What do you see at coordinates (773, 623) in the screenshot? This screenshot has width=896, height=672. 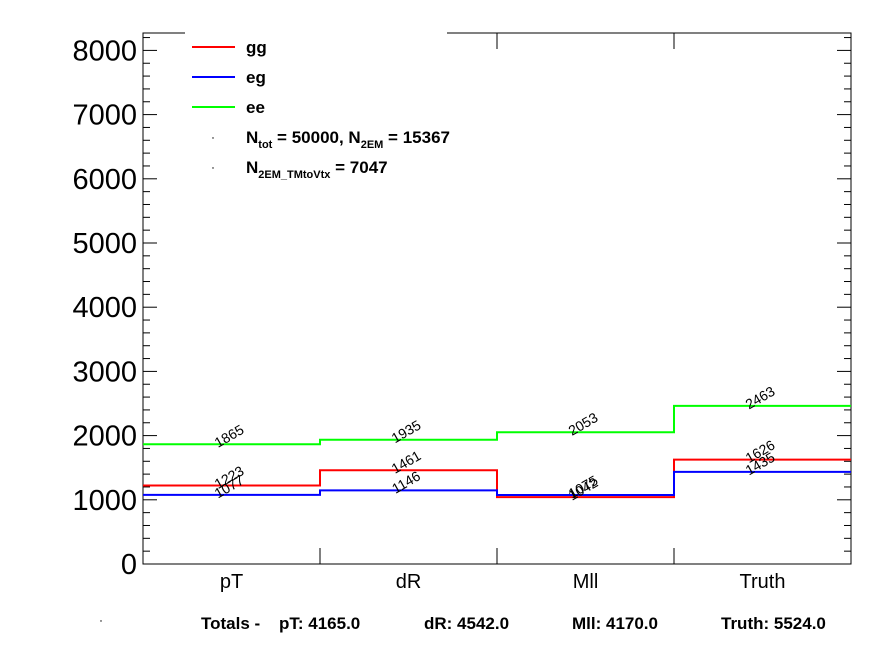 I see `totals-truth: Truth: 5524.0` at bounding box center [773, 623].